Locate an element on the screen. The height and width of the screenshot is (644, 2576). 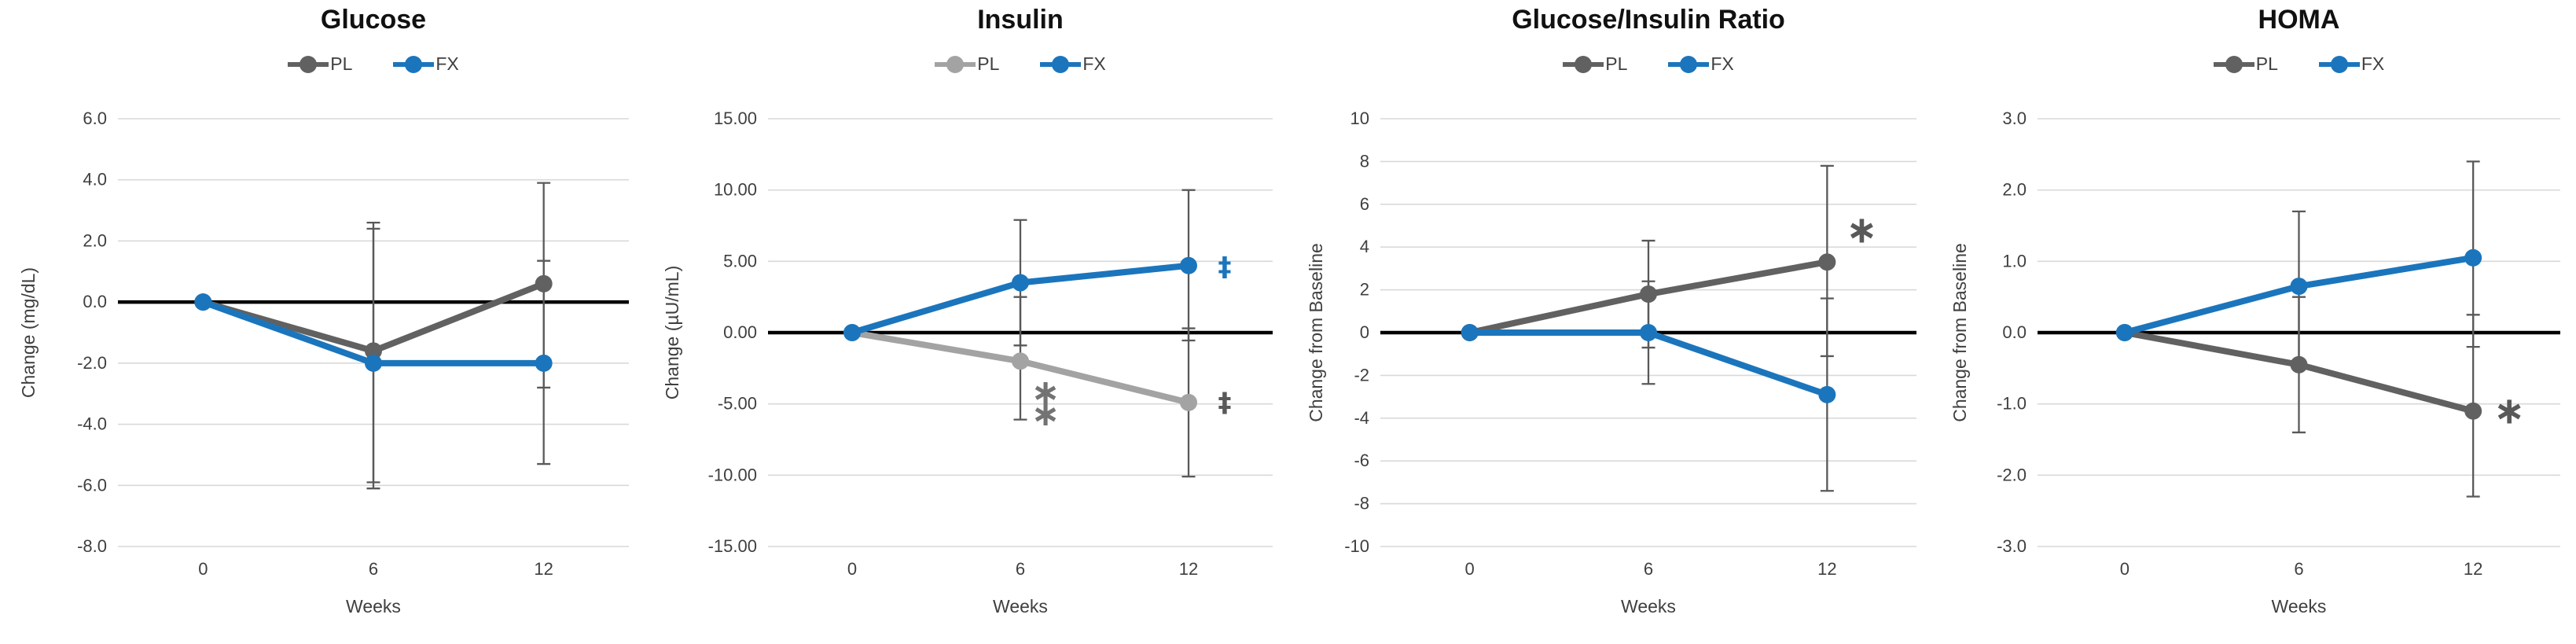
chart-title: HOMA is located at coordinates (2299, 20).